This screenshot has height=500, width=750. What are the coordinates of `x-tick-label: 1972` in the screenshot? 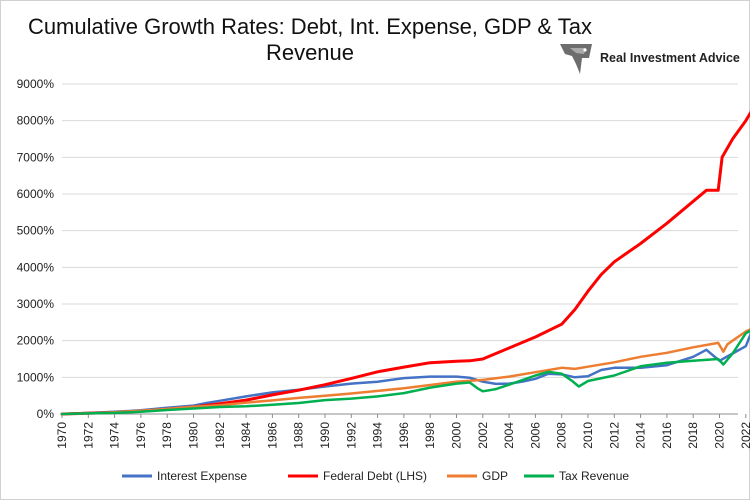 It's located at (88, 435).